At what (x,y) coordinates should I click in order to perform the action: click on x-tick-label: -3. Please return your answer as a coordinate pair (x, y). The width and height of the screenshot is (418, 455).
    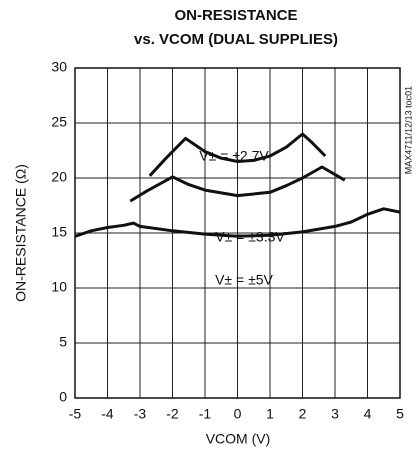
    Looking at the image, I should click on (140, 414).